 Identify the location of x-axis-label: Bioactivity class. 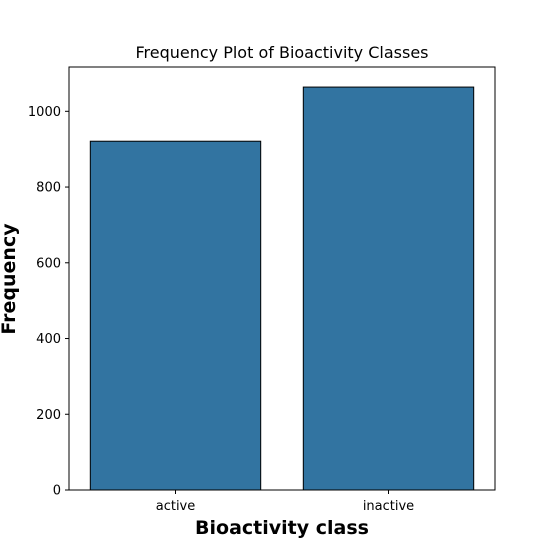
(282, 528).